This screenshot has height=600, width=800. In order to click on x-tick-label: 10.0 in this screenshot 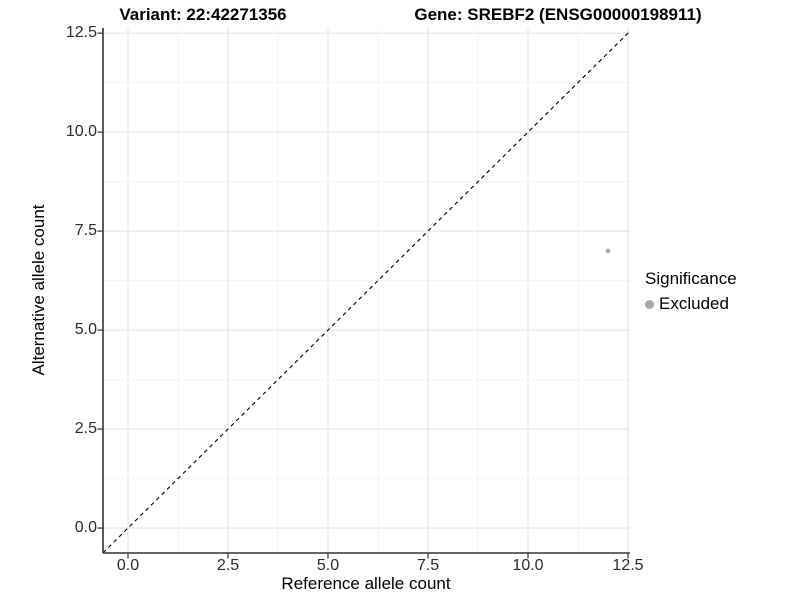, I will do `click(528, 565)`.